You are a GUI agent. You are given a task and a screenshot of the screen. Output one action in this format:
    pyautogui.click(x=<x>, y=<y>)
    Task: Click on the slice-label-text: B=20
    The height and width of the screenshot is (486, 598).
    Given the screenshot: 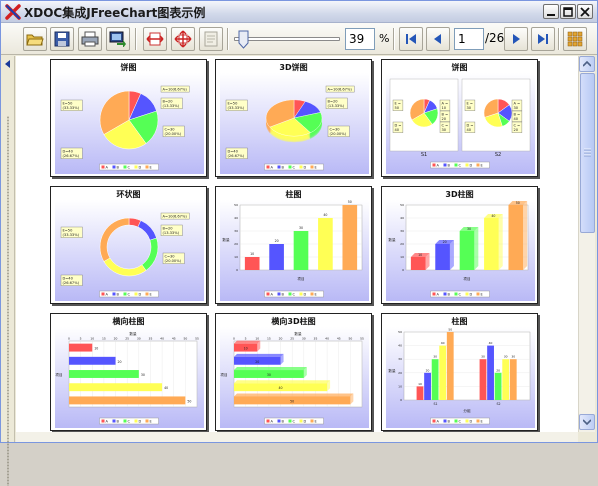 What is the action you would take?
    pyautogui.click(x=168, y=101)
    